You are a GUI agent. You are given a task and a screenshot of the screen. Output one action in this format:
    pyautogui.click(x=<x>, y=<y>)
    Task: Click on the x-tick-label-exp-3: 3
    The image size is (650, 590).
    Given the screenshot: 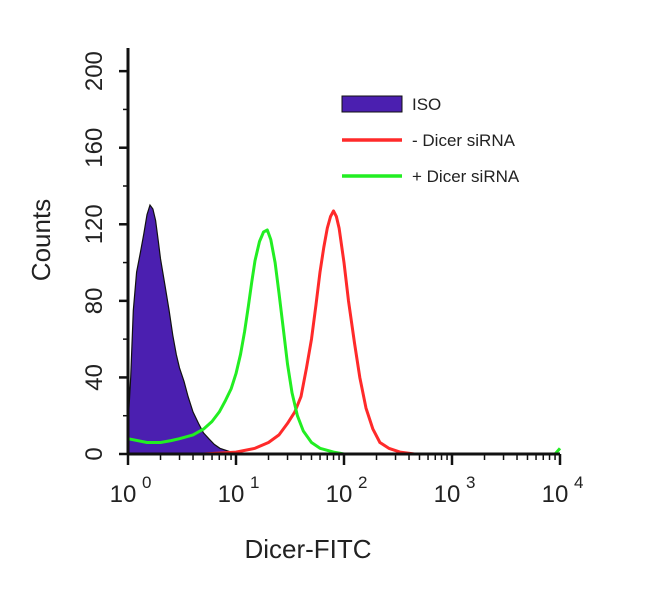 What is the action you would take?
    pyautogui.click(x=470, y=482)
    